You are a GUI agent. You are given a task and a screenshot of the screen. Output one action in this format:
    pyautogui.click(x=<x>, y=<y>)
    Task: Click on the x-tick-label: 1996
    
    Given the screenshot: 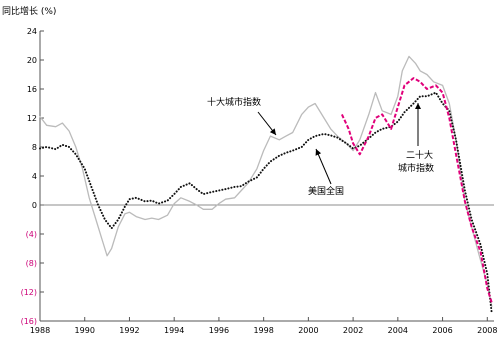 What is the action you would take?
    pyautogui.click(x=219, y=330)
    